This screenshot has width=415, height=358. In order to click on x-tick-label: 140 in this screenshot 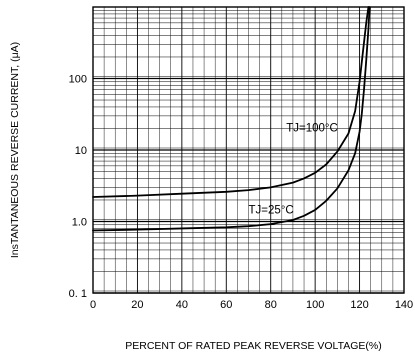, I will do `click(404, 305)`.